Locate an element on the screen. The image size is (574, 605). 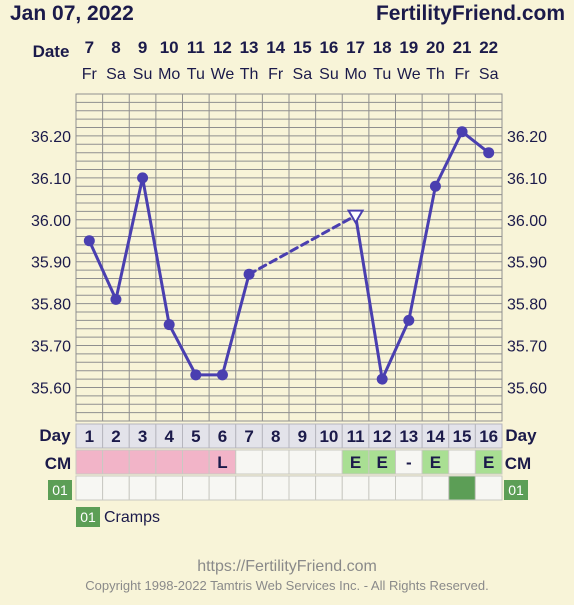
y-tick-label-left: 35.90 is located at coordinates (51, 263).